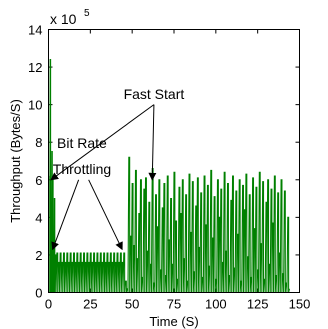  I want to click on x-tick-label: 25, so click(90, 304).